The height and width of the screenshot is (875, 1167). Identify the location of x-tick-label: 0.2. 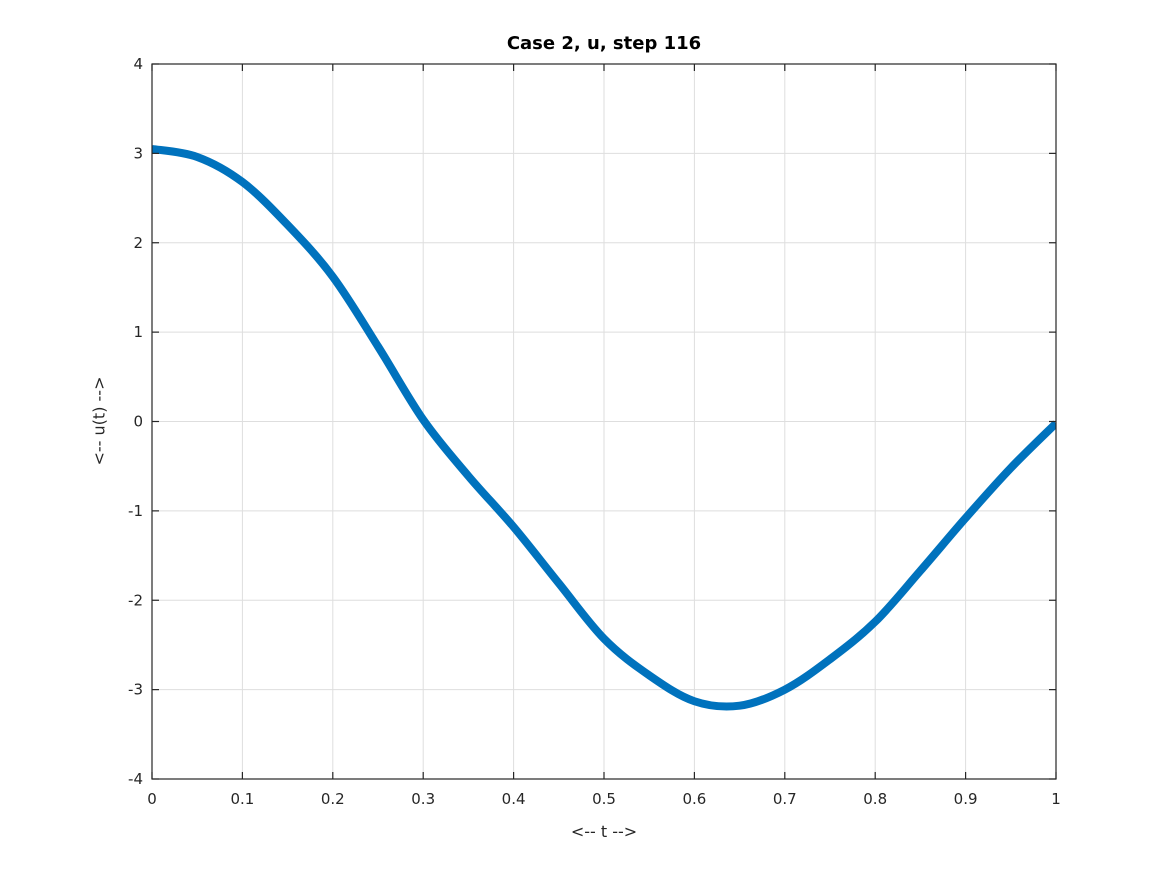
(333, 799).